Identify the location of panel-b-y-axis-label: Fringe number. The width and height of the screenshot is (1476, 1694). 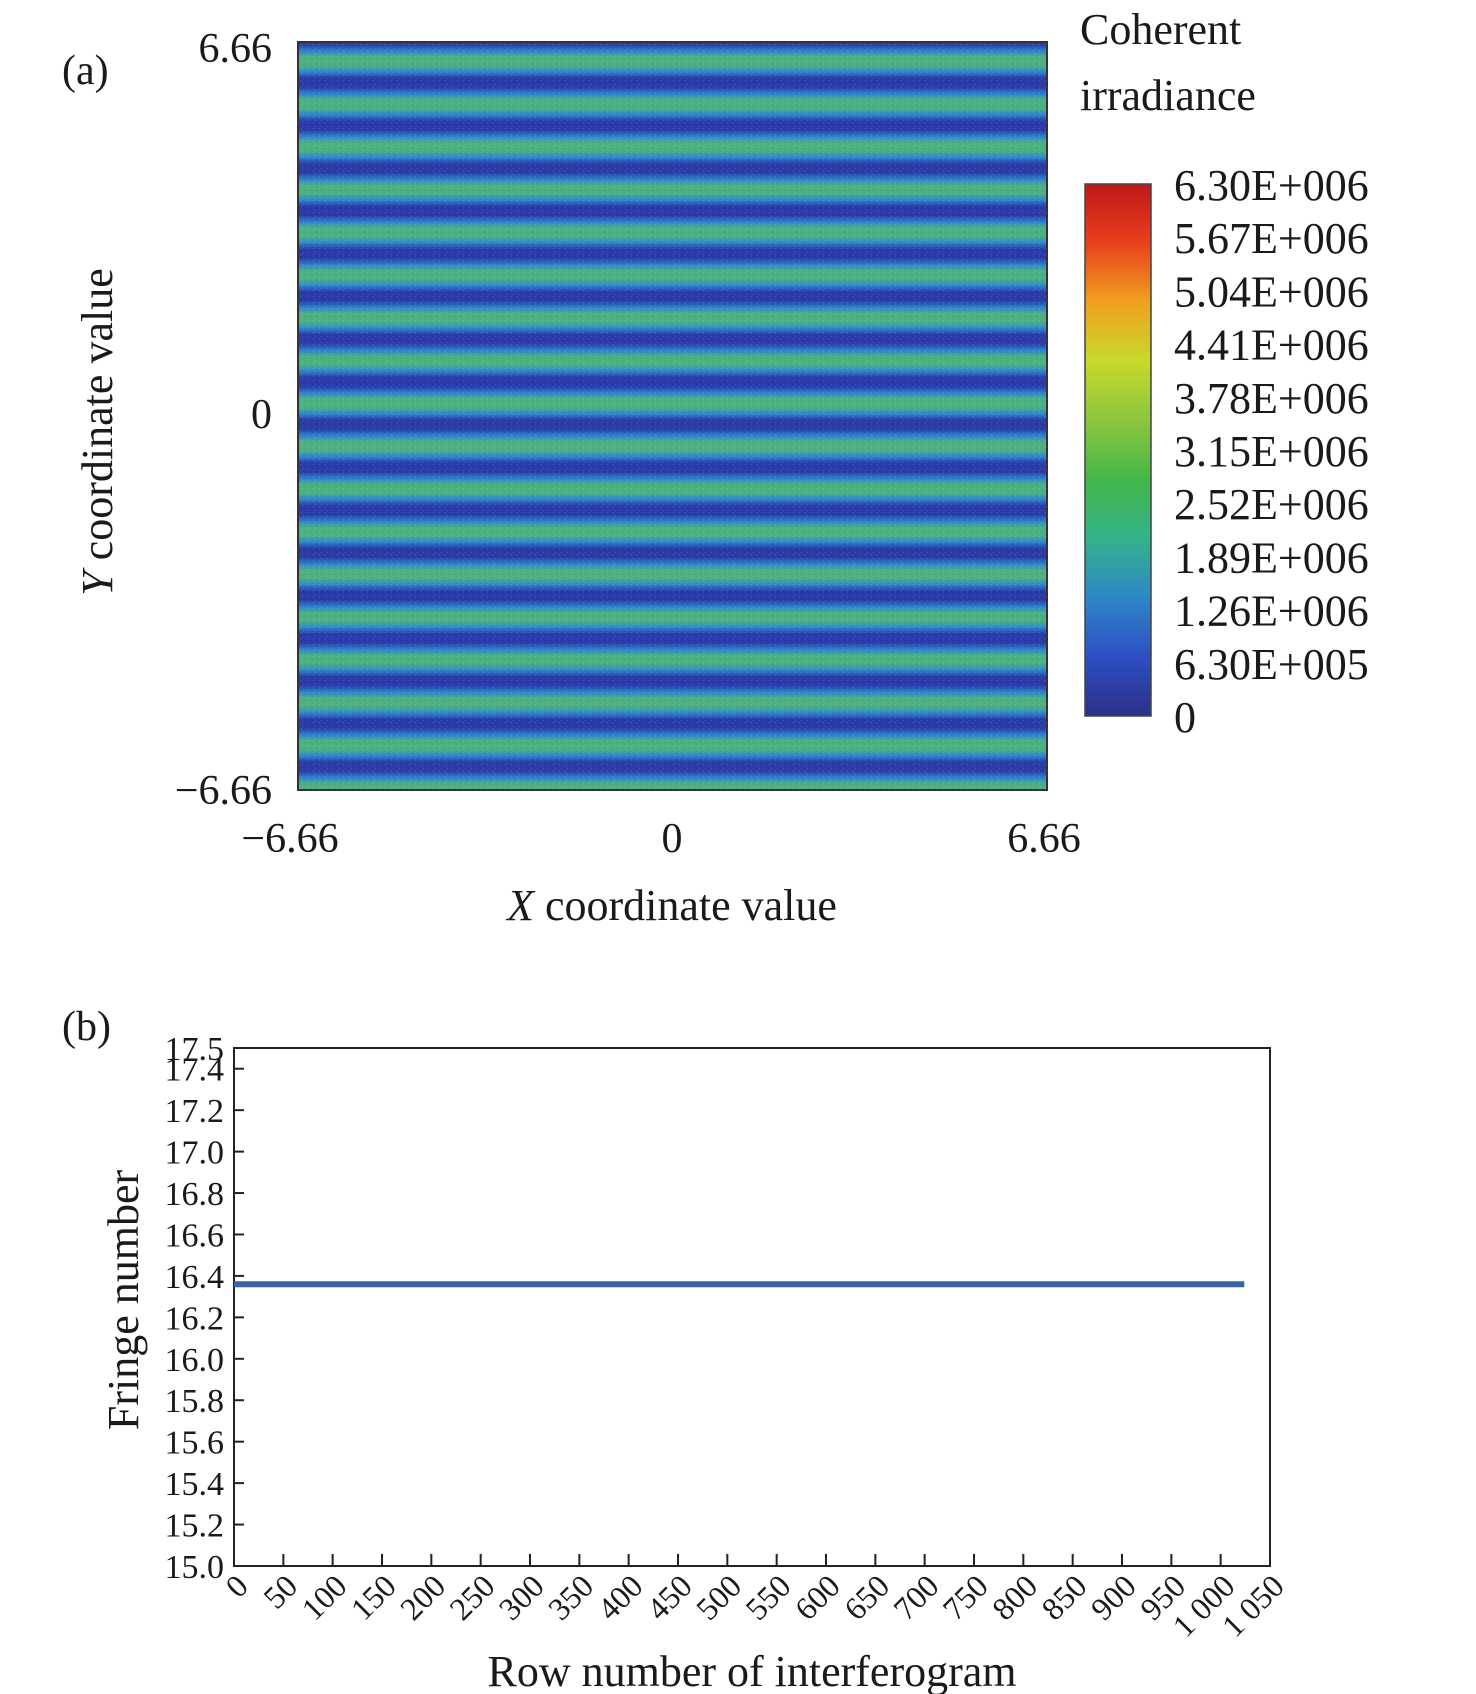
(123, 1300).